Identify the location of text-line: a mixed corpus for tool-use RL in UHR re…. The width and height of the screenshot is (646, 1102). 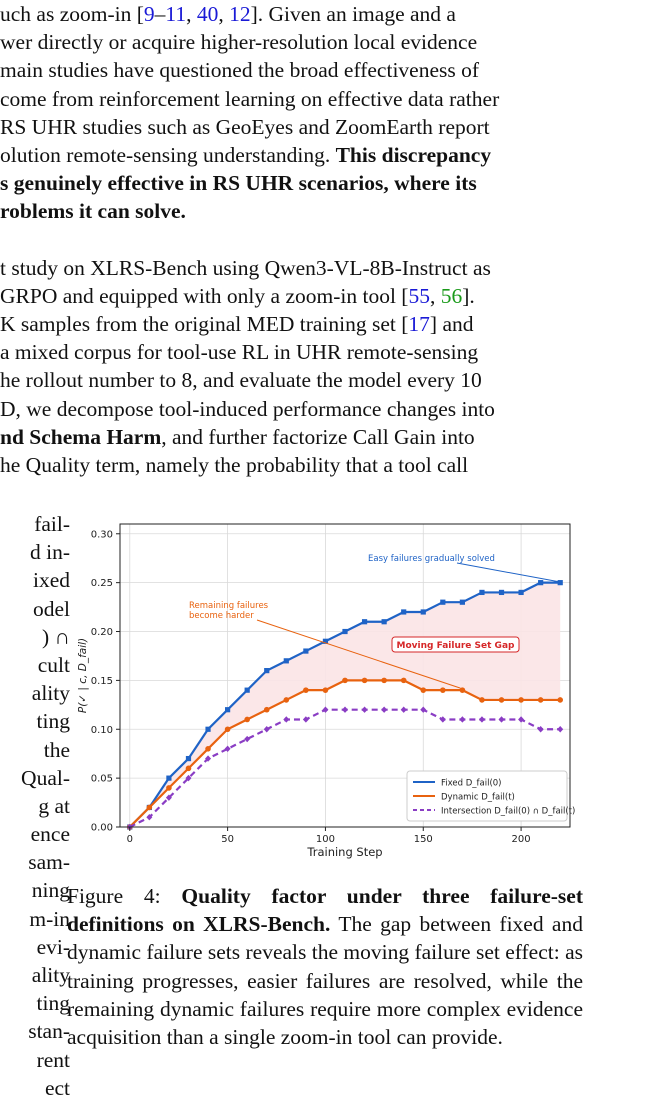
(323, 352).